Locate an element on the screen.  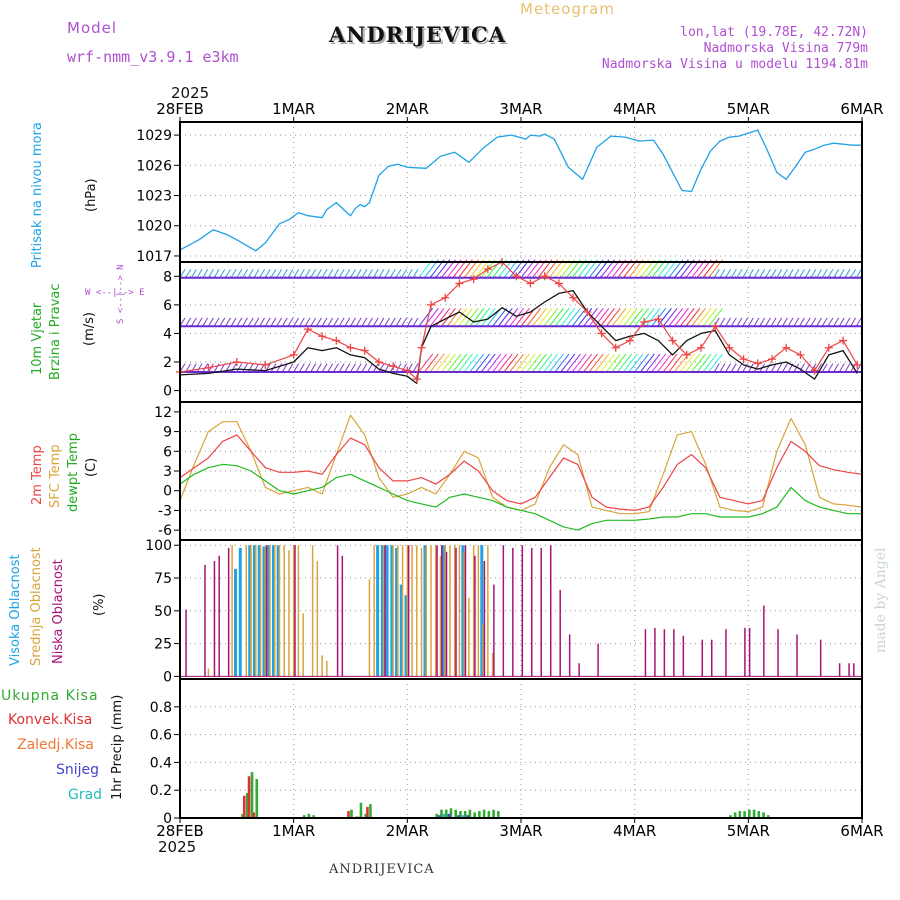
precip-legend-snow: Snijeg is located at coordinates (78, 770).